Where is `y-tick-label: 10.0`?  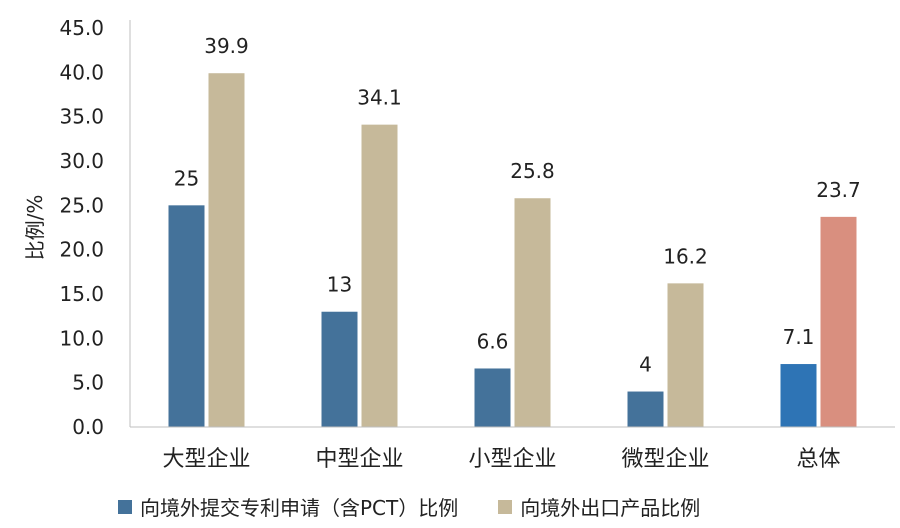
y-tick-label: 10.0 is located at coordinates (81, 338).